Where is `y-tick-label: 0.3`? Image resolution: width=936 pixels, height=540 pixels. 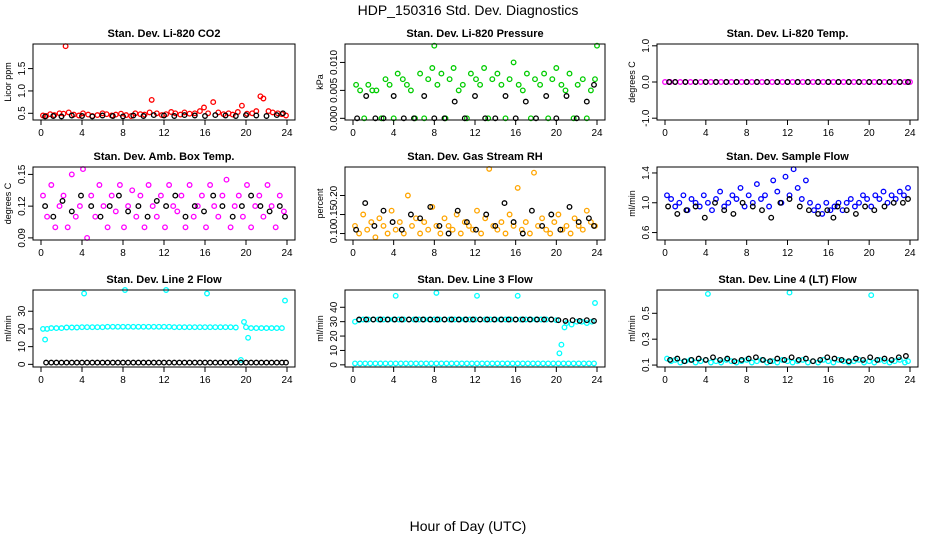
y-tick-label: 0.3 is located at coordinates (646, 339).